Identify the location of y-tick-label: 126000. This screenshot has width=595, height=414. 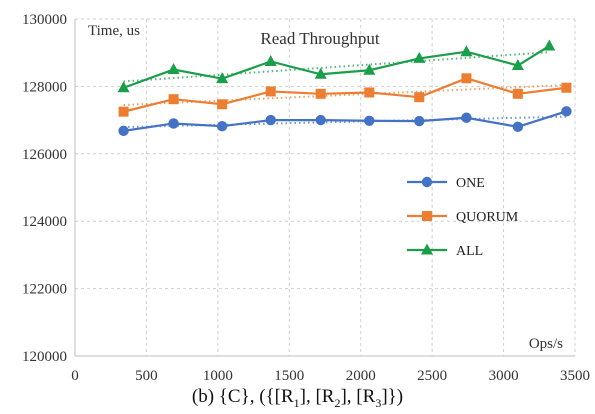
(44, 155).